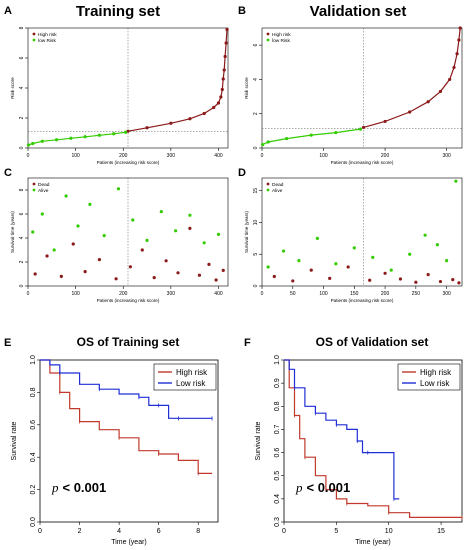  I want to click on legend-box, so click(185, 377).